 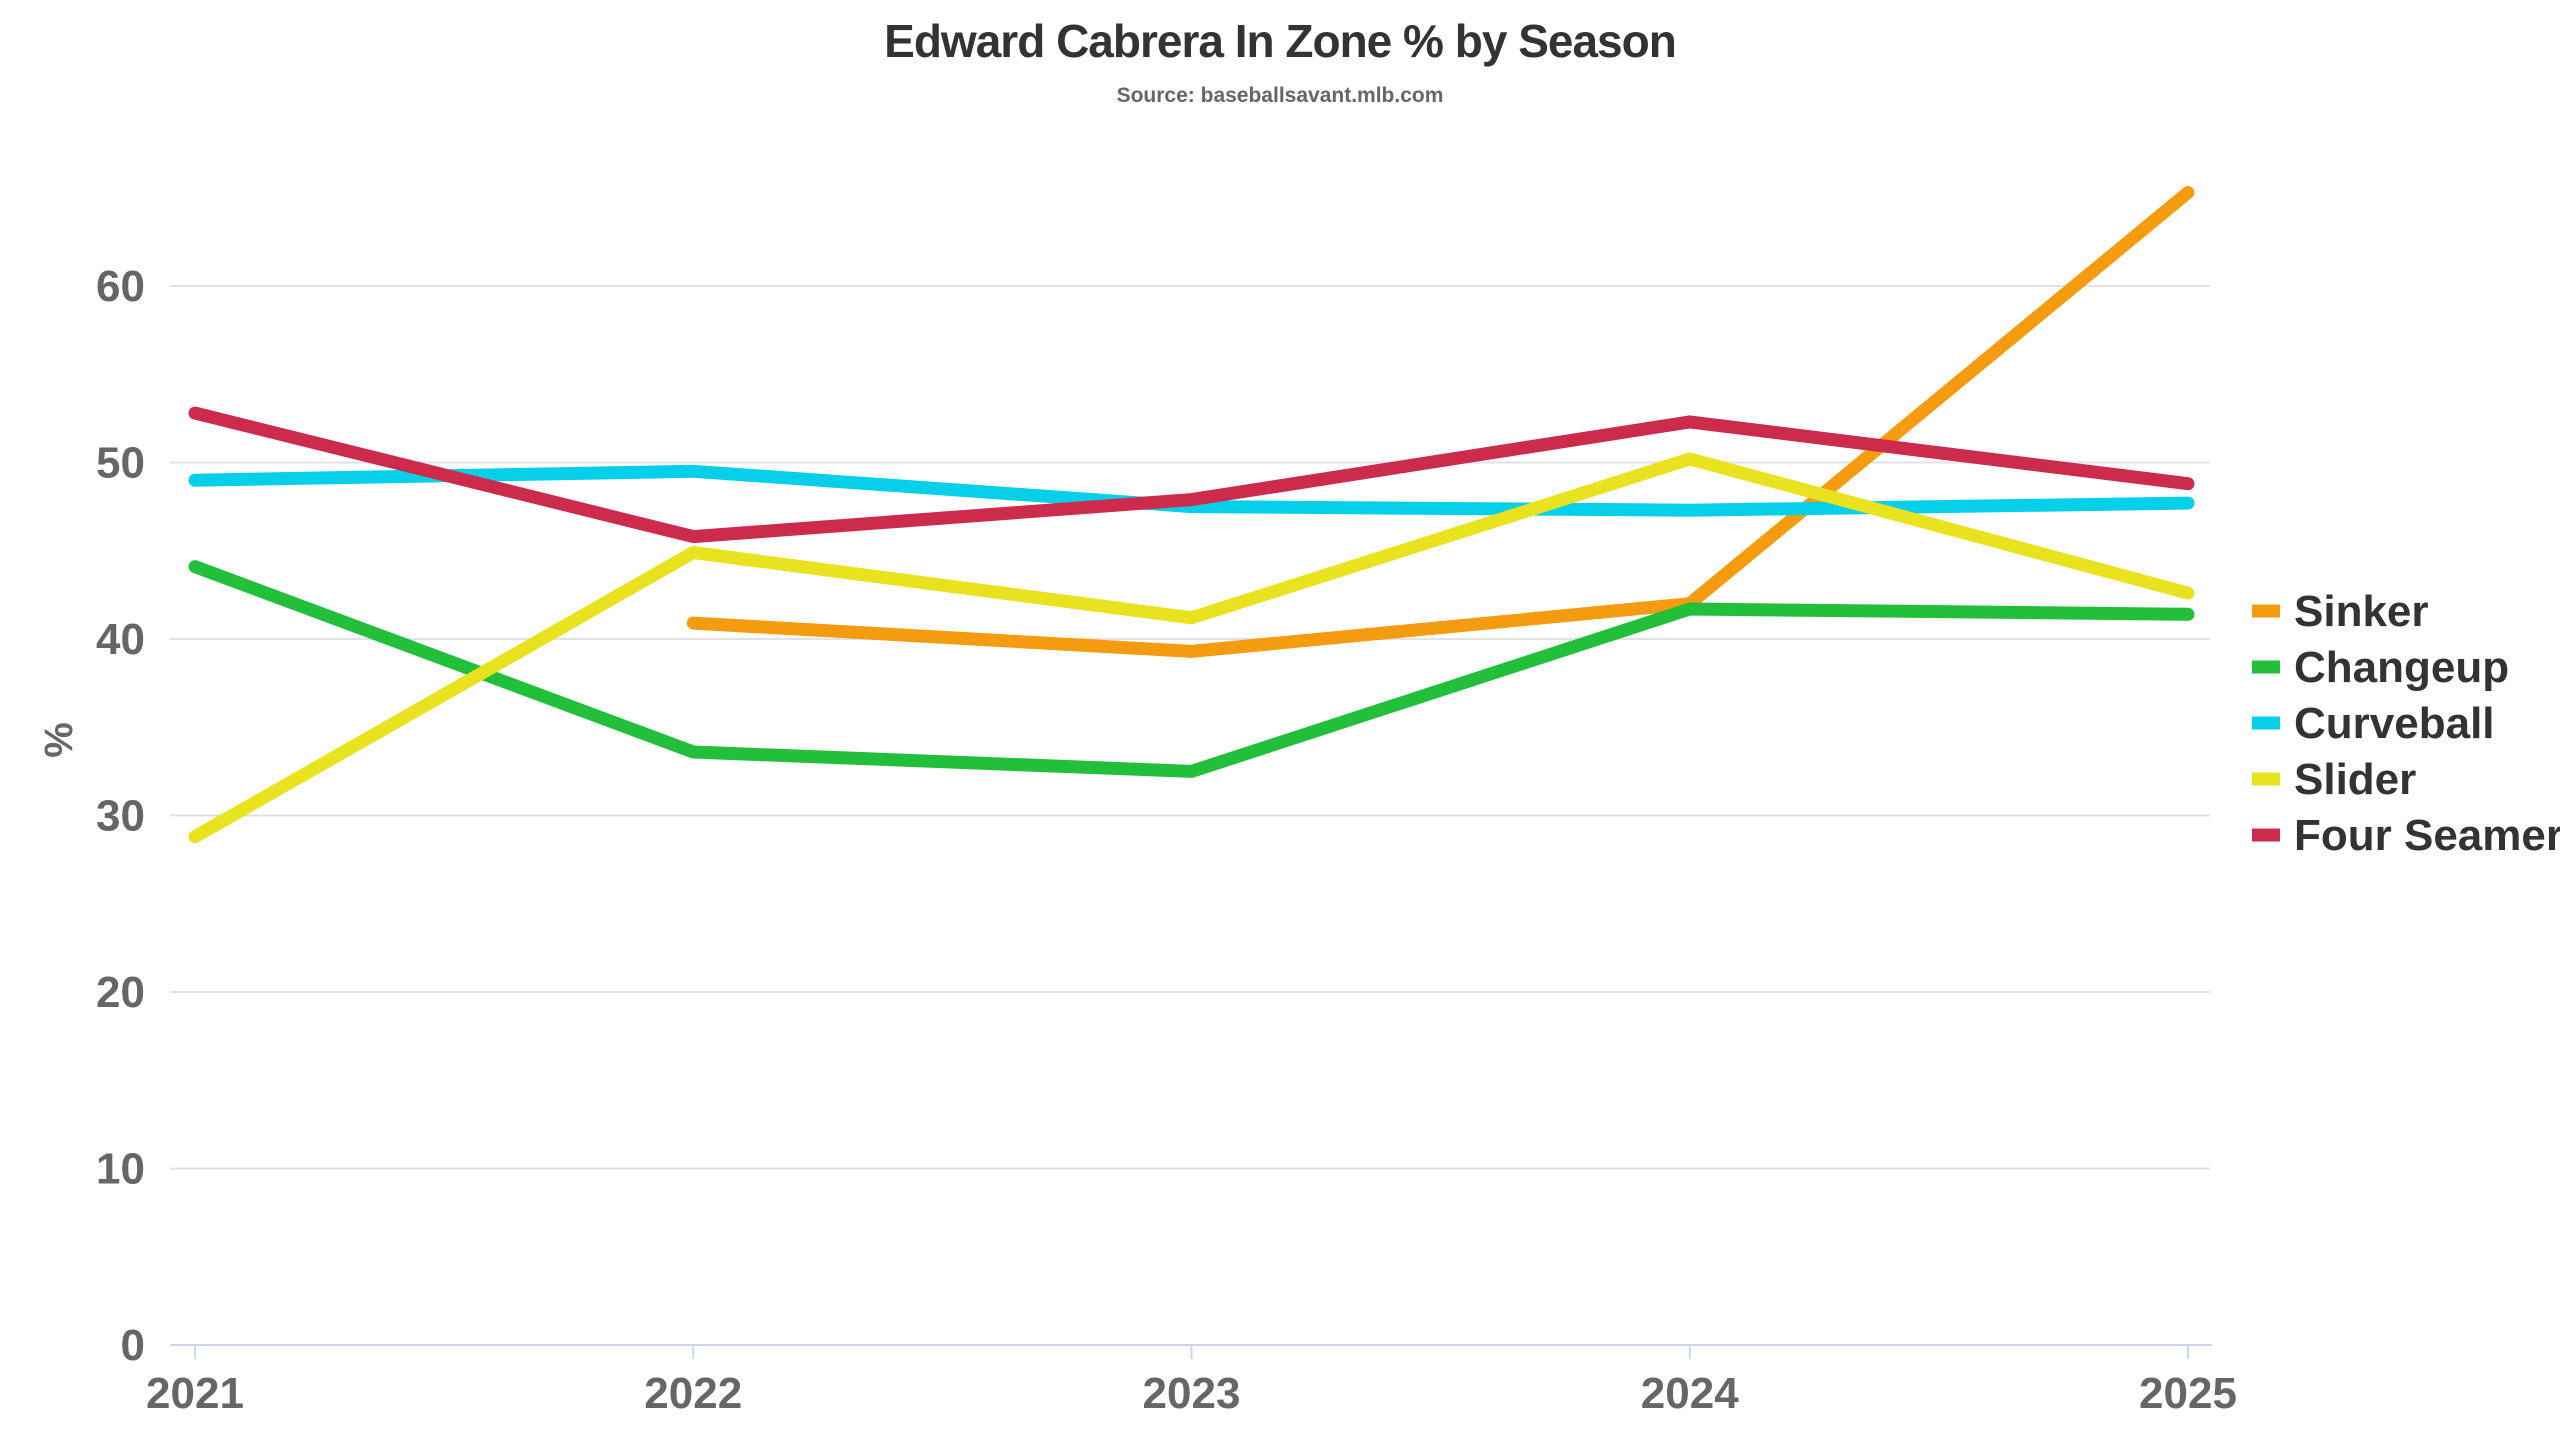 I want to click on legend-label: Curveball, so click(x=2394, y=723).